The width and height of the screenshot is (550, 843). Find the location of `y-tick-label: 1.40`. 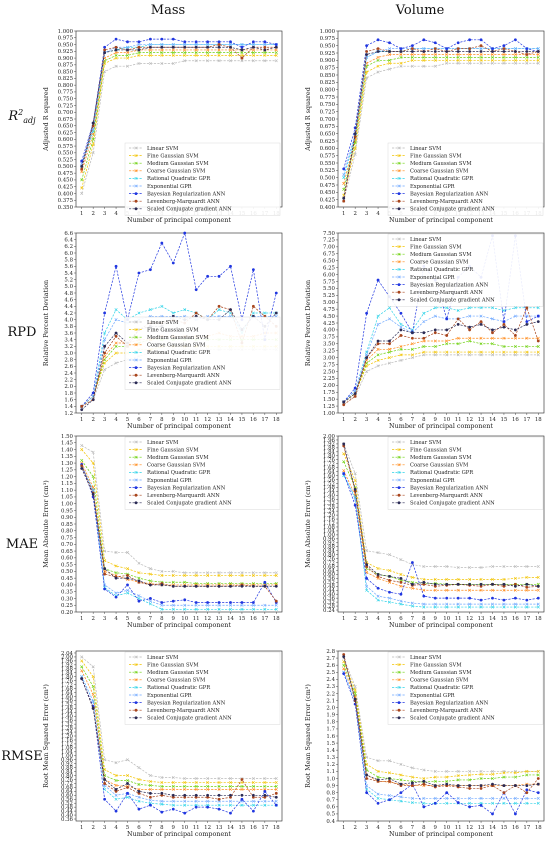

y-tick-label: 1.40 is located at coordinates (67, 717).